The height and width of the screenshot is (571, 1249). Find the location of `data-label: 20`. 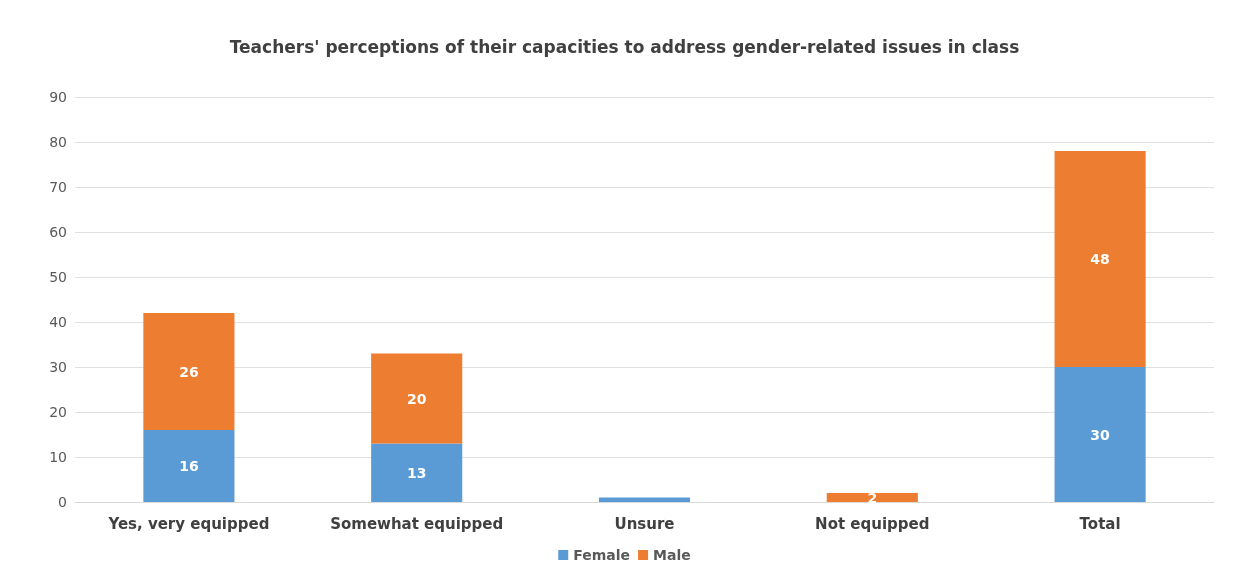

data-label: 20 is located at coordinates (416, 398).